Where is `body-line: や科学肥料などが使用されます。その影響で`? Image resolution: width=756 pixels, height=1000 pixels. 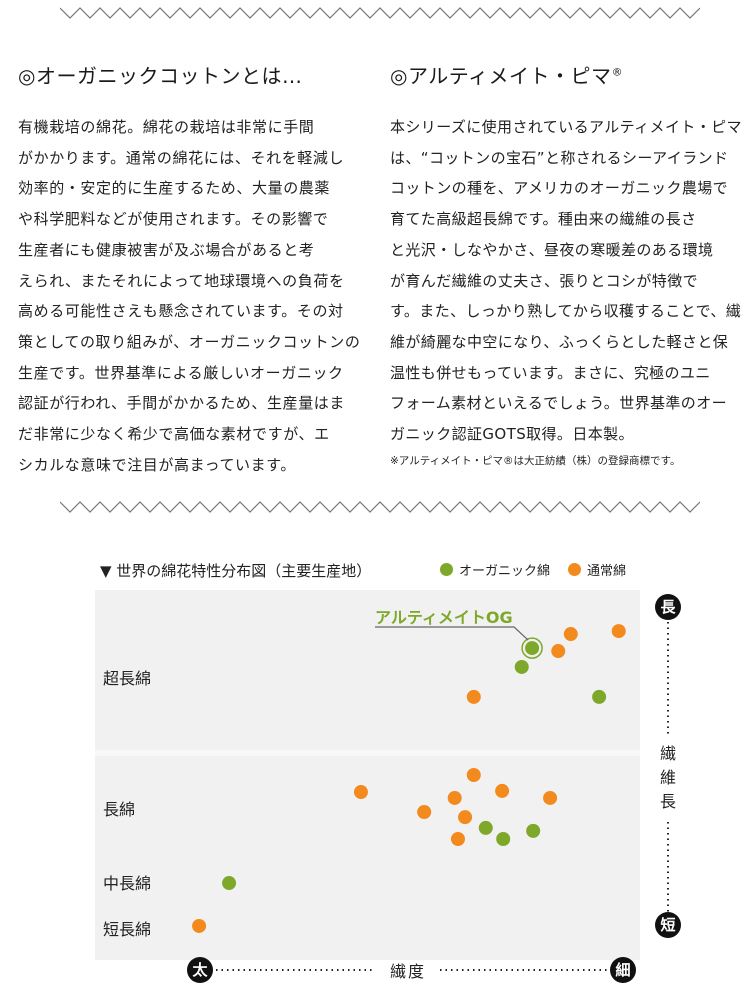
body-line: や科学肥料などが使用されます。その影響で is located at coordinates (173, 219).